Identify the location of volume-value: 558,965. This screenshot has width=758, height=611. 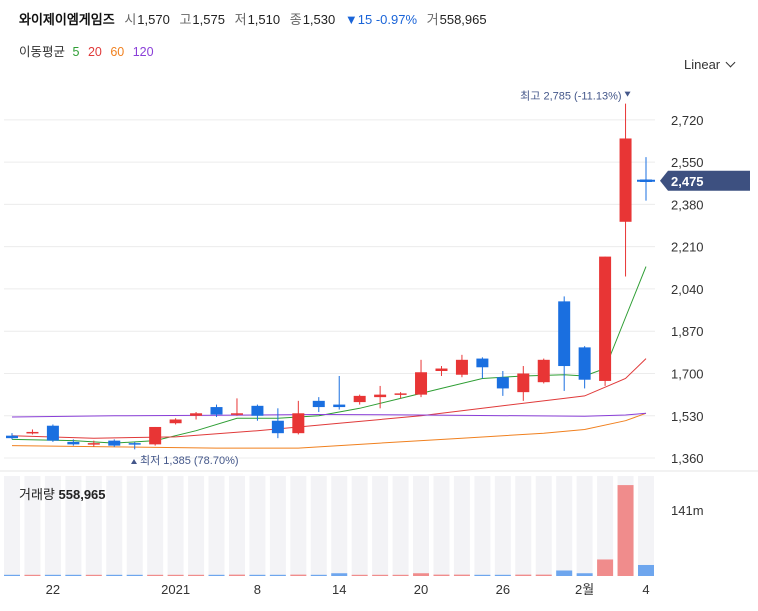
(463, 19).